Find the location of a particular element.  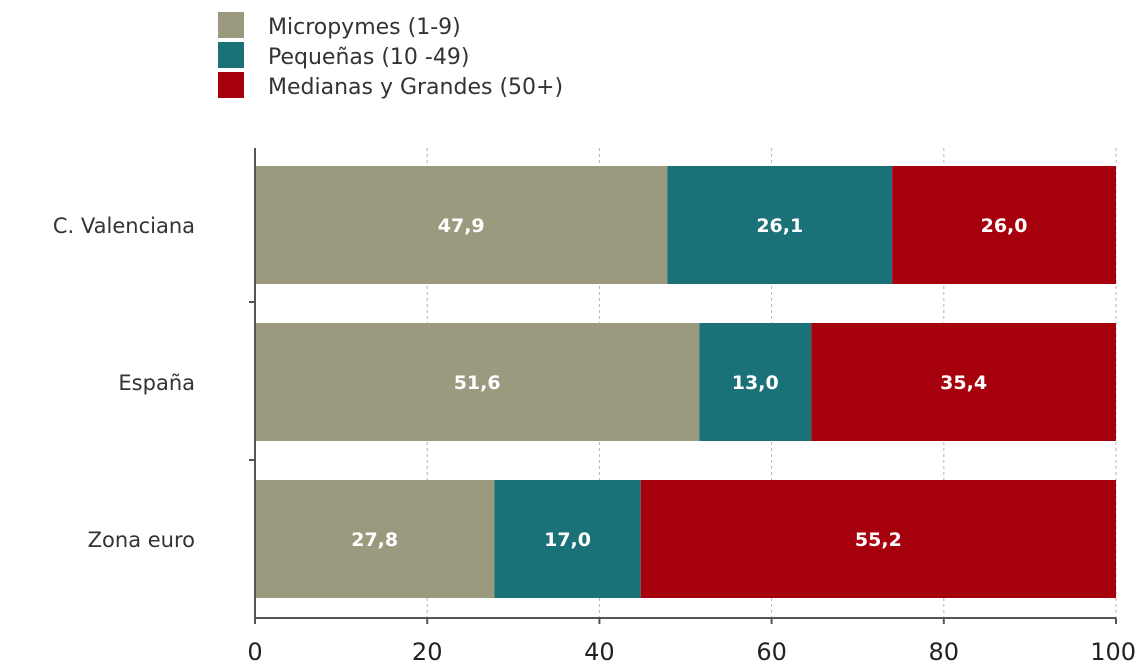

category-label-espana: España is located at coordinates (156, 383).